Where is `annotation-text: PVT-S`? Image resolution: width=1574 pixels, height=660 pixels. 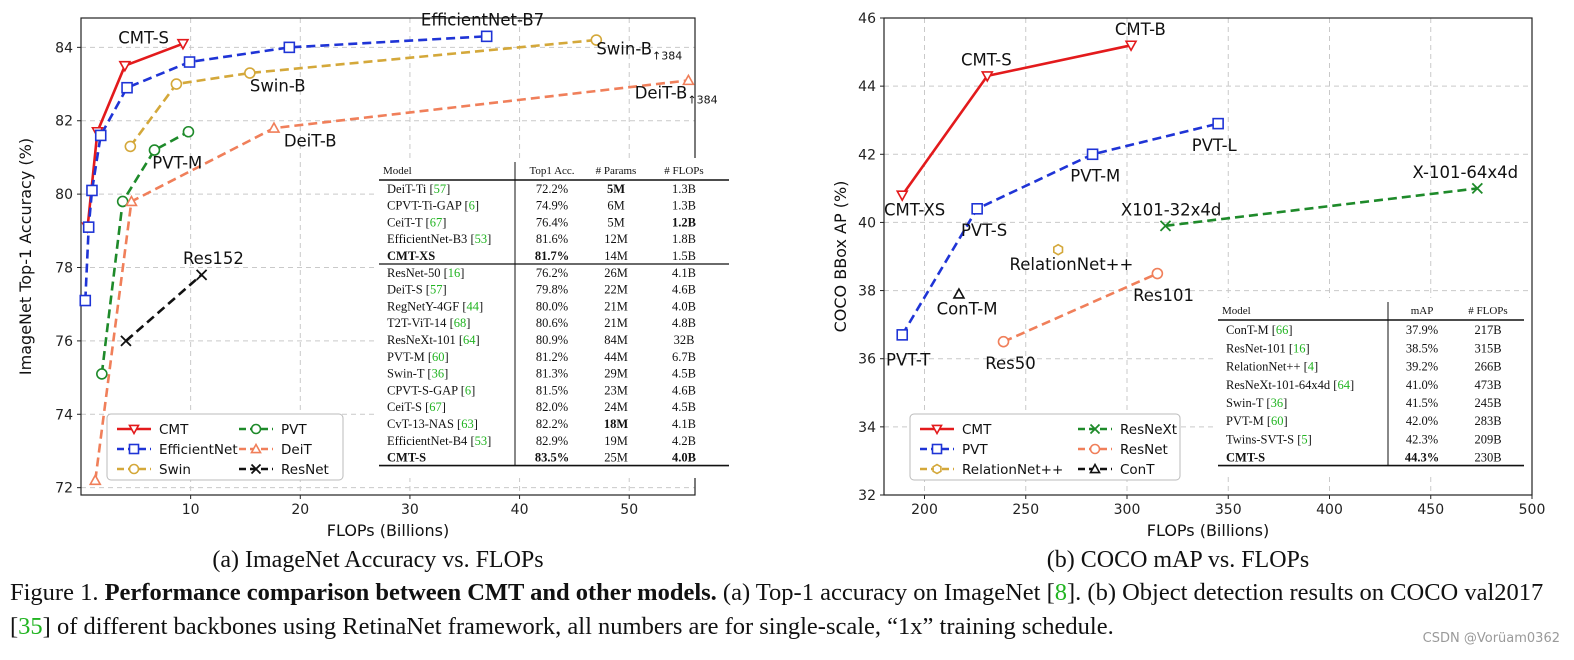
annotation-text: PVT-S is located at coordinates (984, 230).